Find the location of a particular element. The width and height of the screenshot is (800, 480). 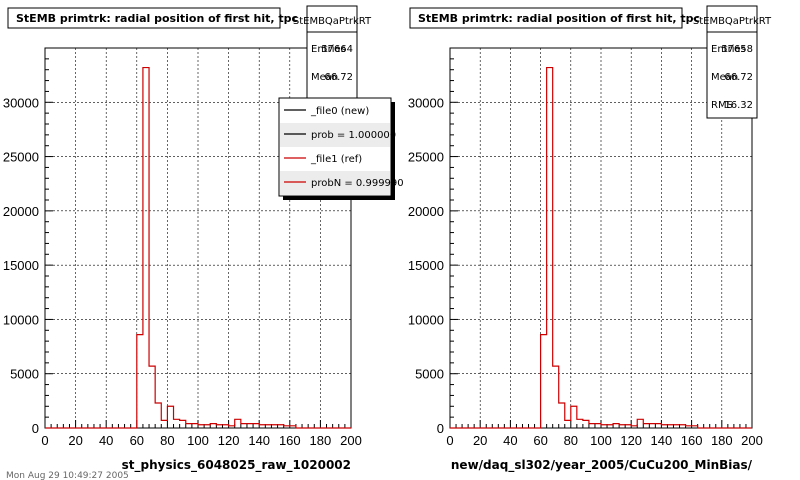

stats-value: 57658 is located at coordinates (737, 49).